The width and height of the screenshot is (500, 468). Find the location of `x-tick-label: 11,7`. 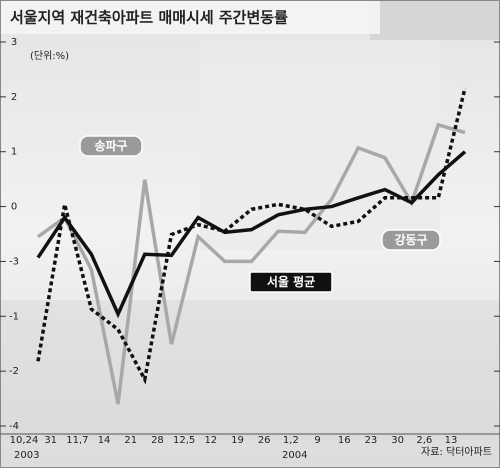

x-tick-label: 11,7 is located at coordinates (77, 440).